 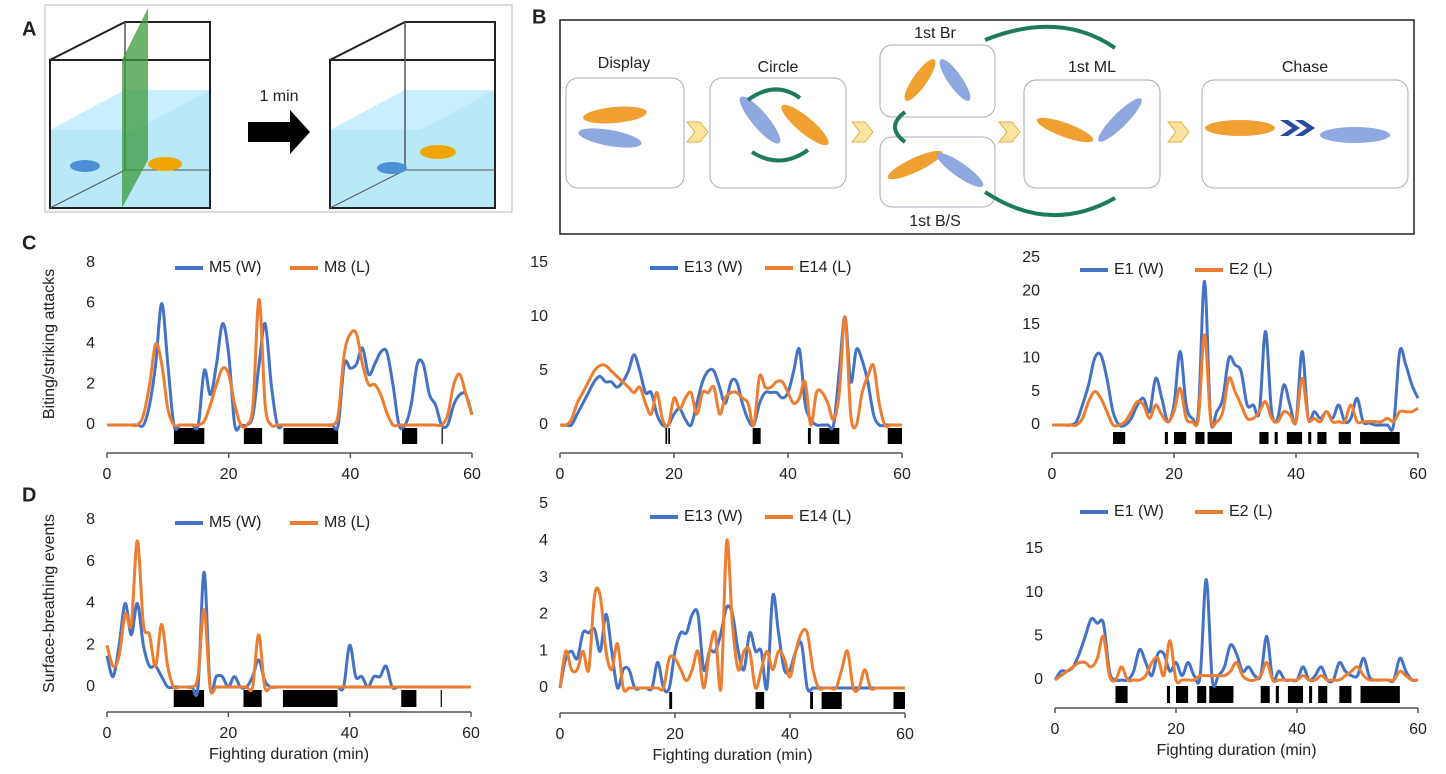 I want to click on stage-label: Circle, so click(x=778, y=67).